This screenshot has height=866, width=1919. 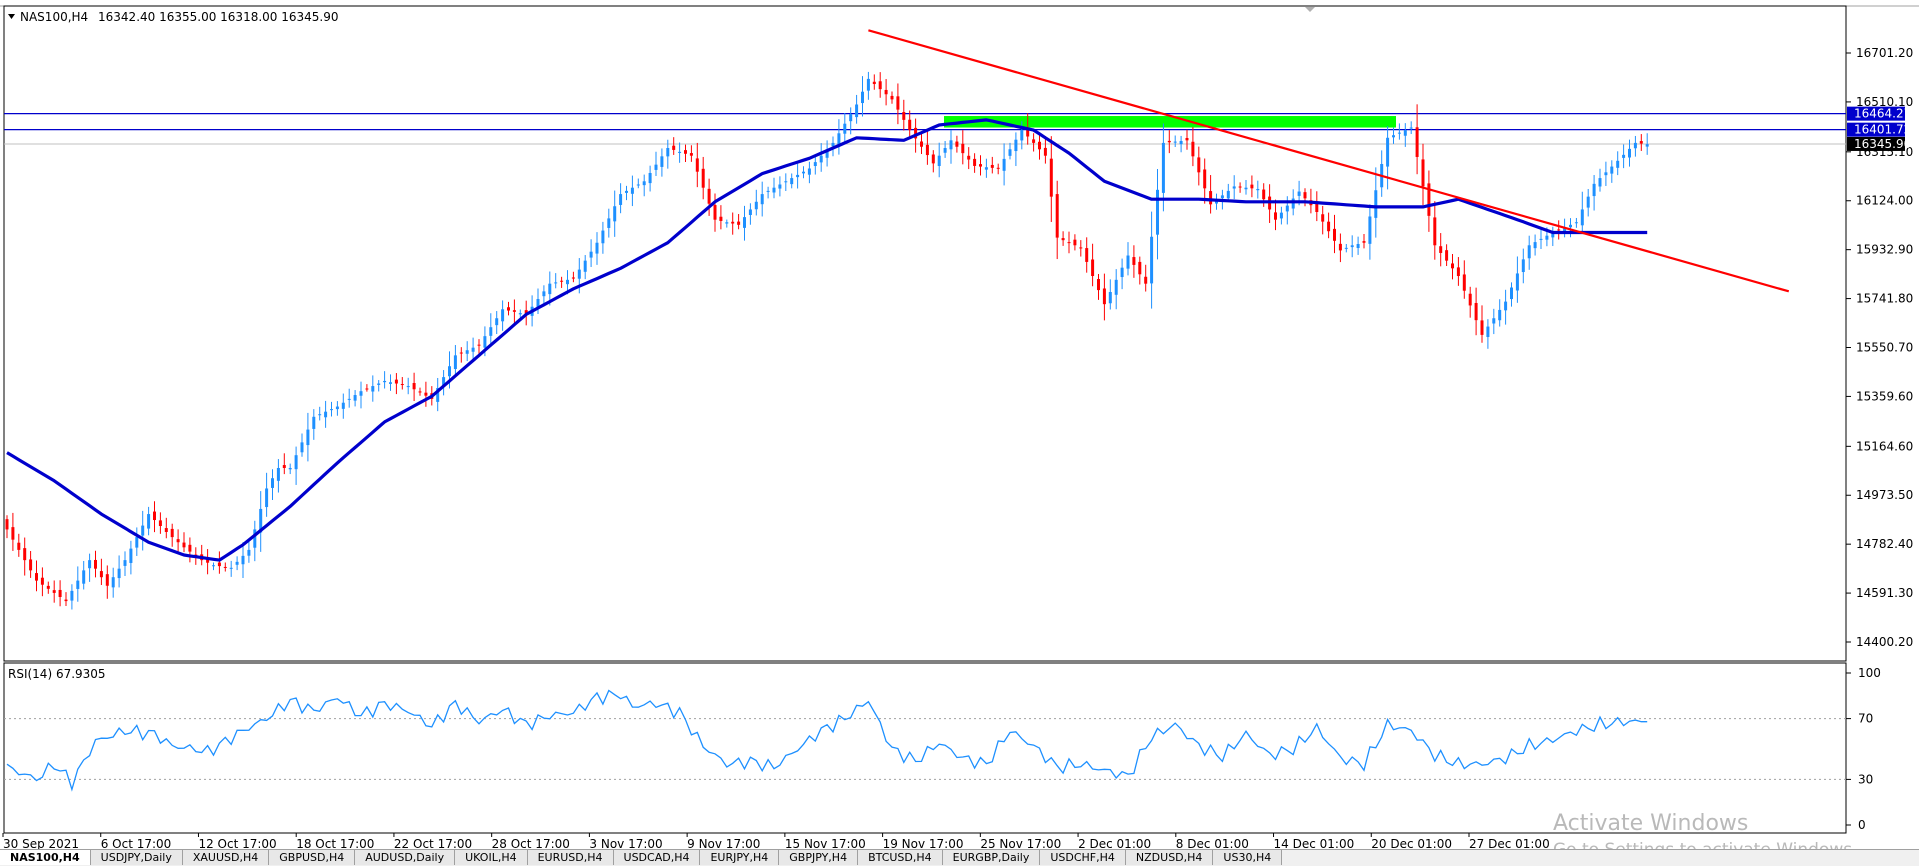 What do you see at coordinates (45, 857) in the screenshot?
I see `chart-tab: NAS100,H4` at bounding box center [45, 857].